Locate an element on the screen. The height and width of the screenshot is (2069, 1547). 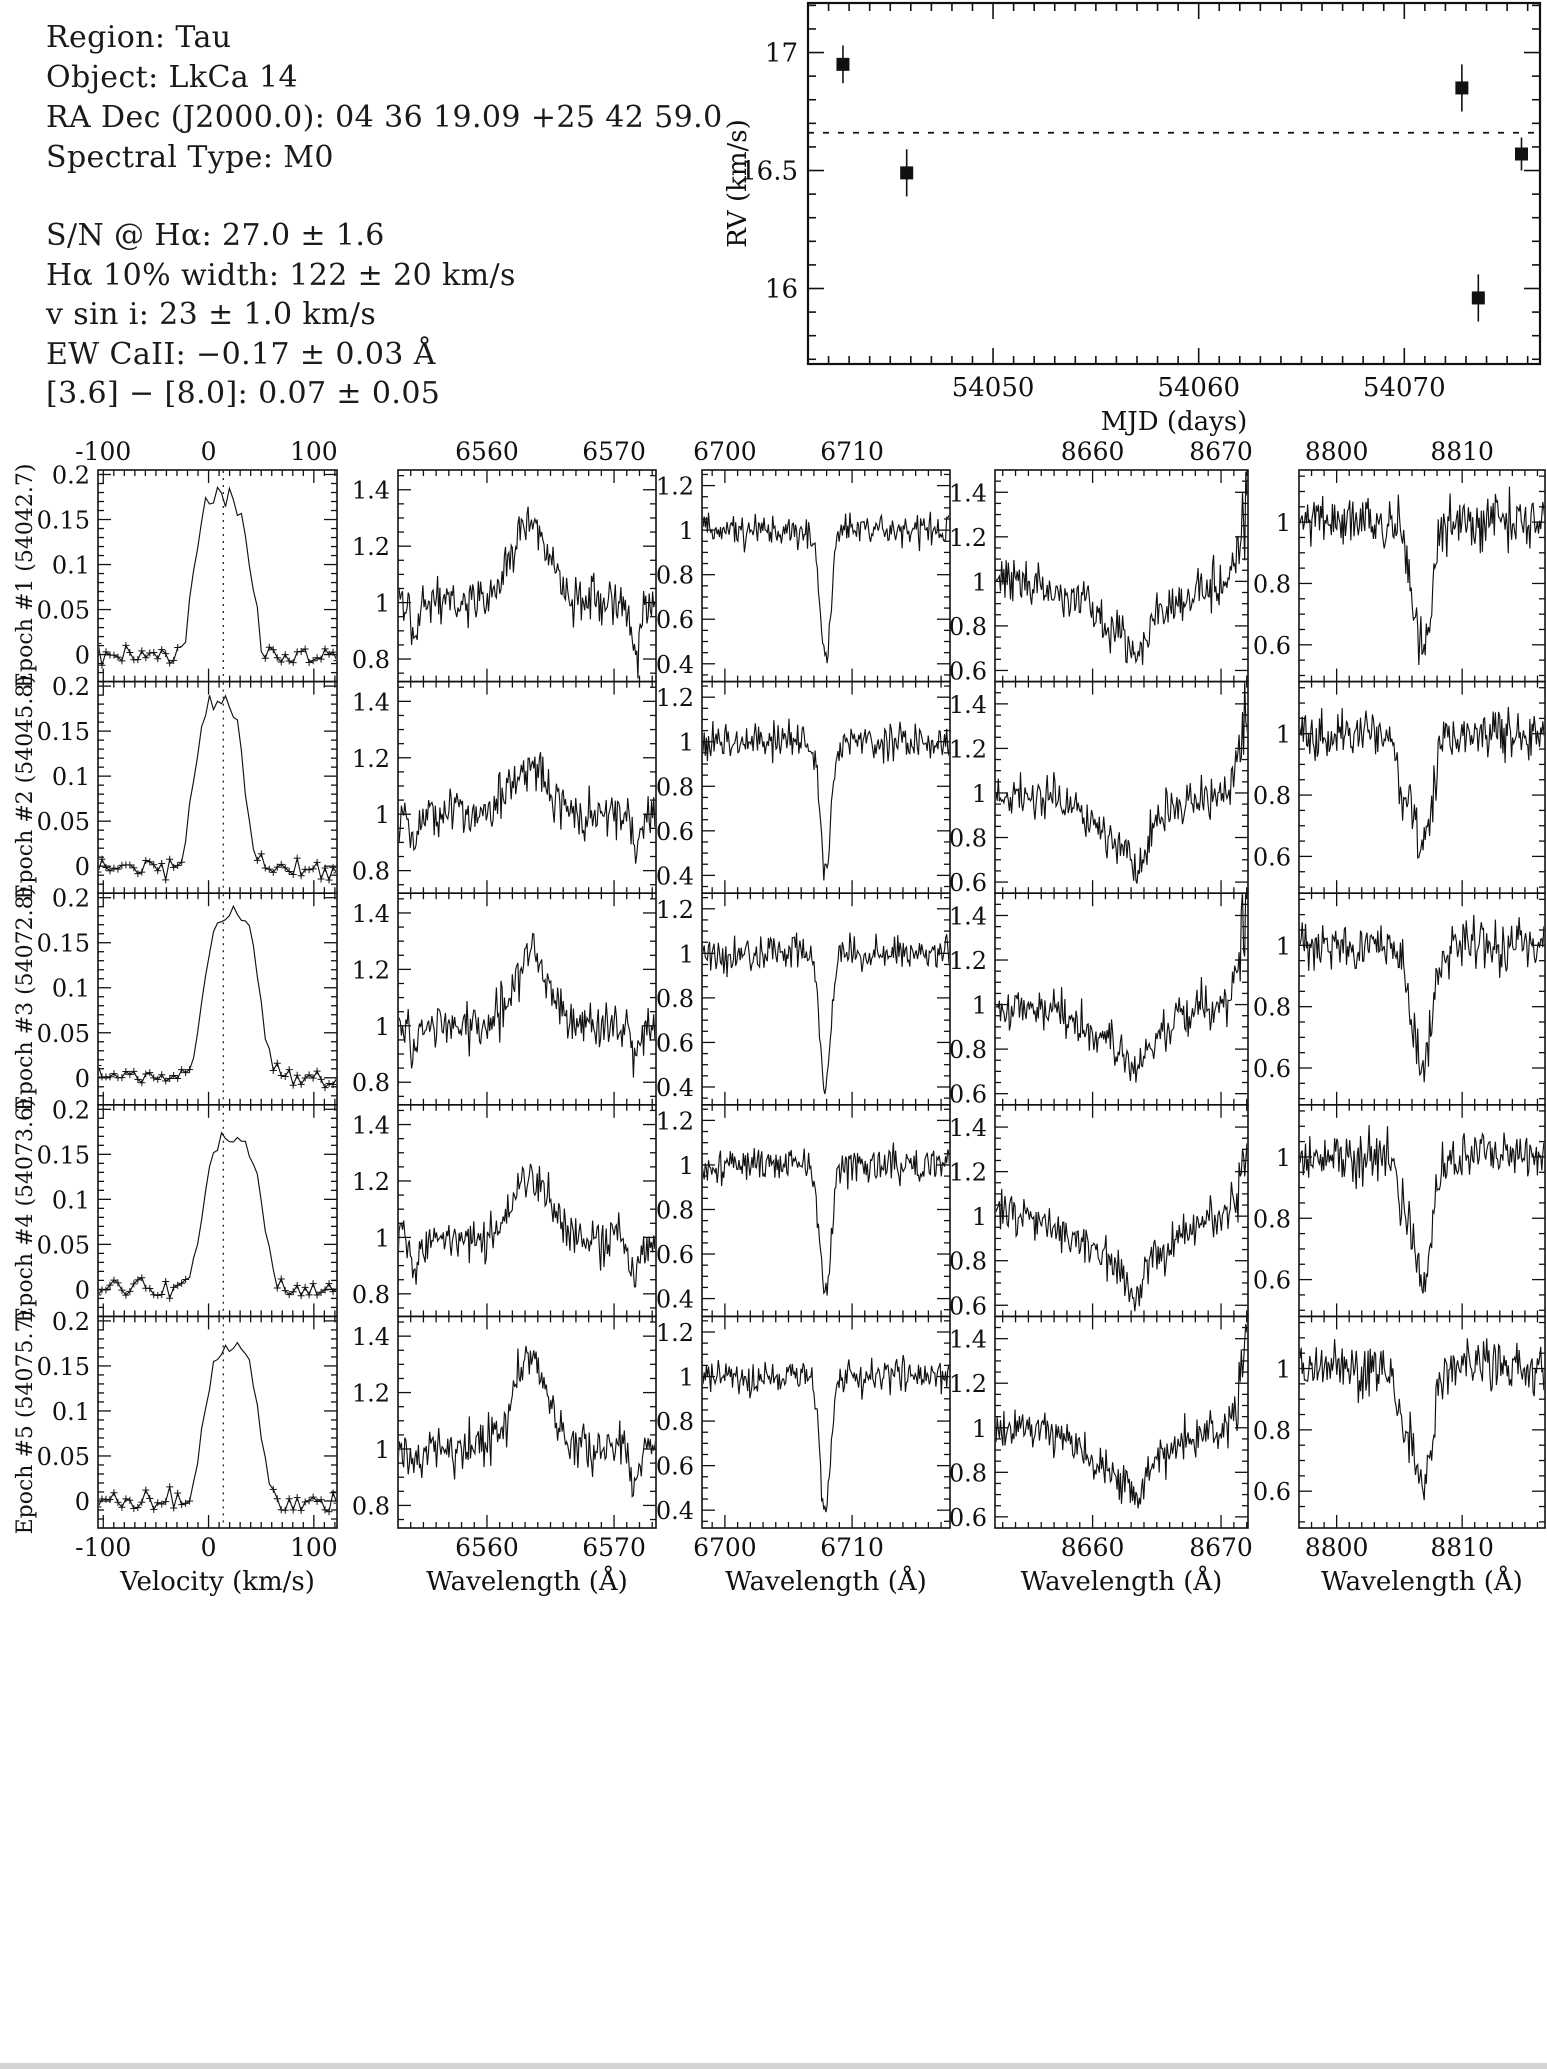
panel-y-tick-label: 0.15 is located at coordinates (63, 732).